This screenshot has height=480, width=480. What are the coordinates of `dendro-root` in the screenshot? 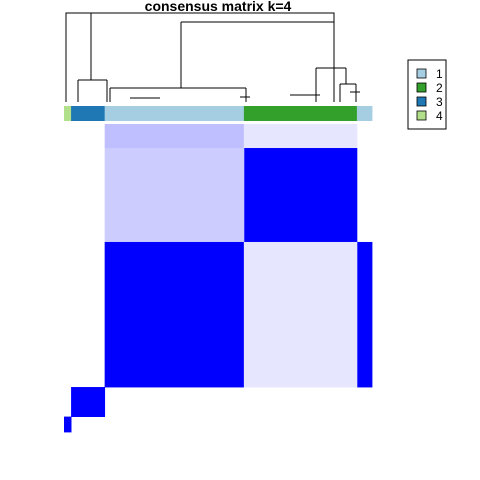 It's located at (200, 57).